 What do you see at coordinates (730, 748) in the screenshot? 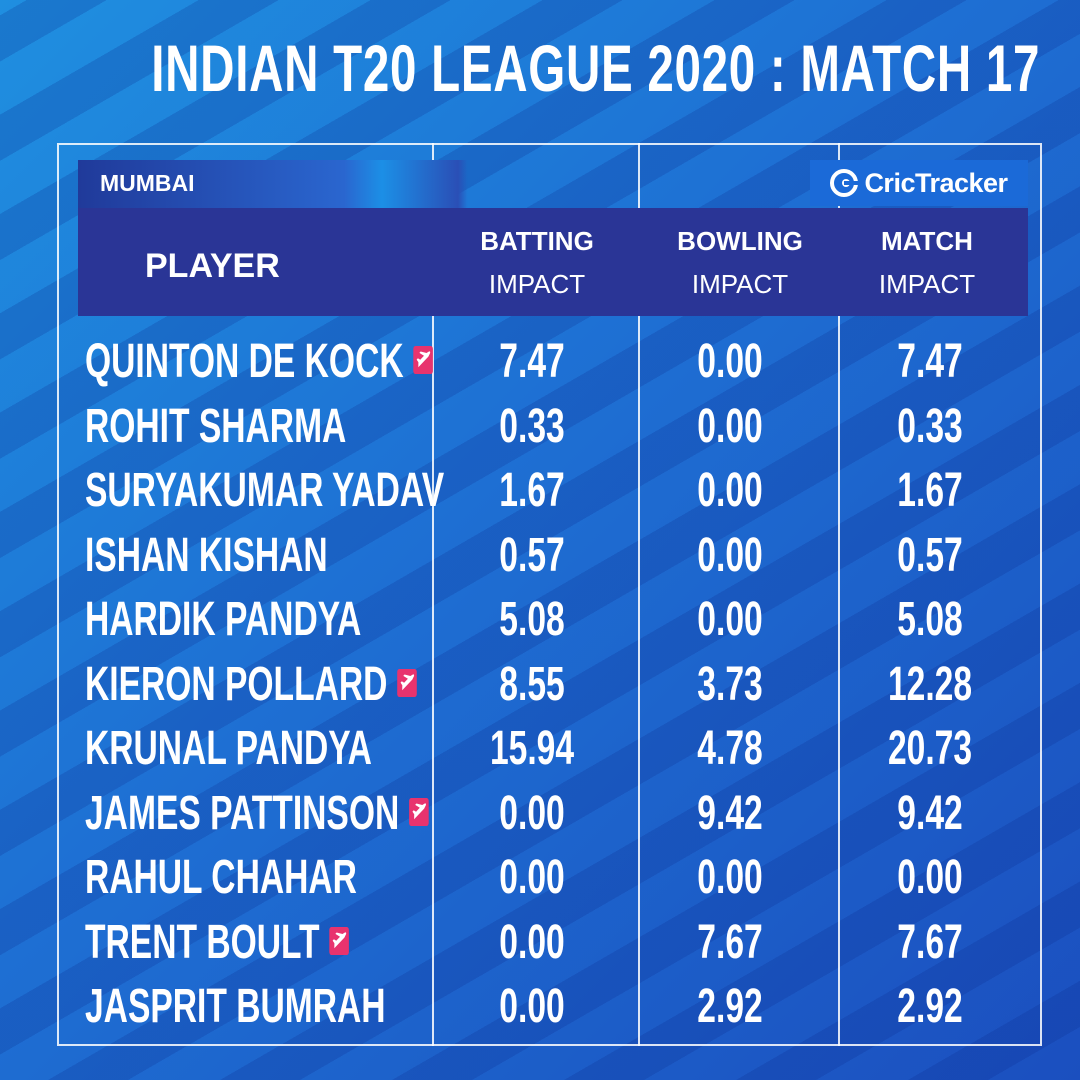
I see `bowling-impact-value: 4.78` at bounding box center [730, 748].